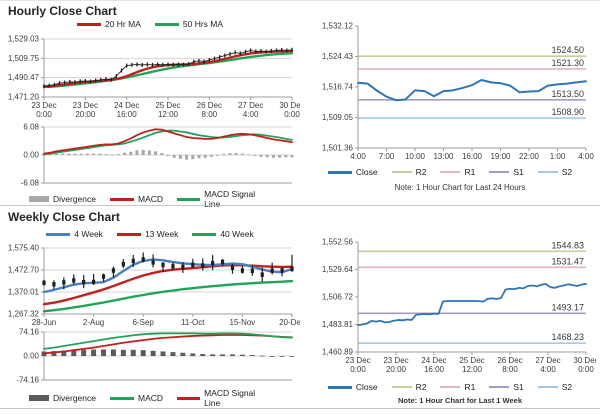  I want to click on svg-text: 1,471.20, so click(24, 97).